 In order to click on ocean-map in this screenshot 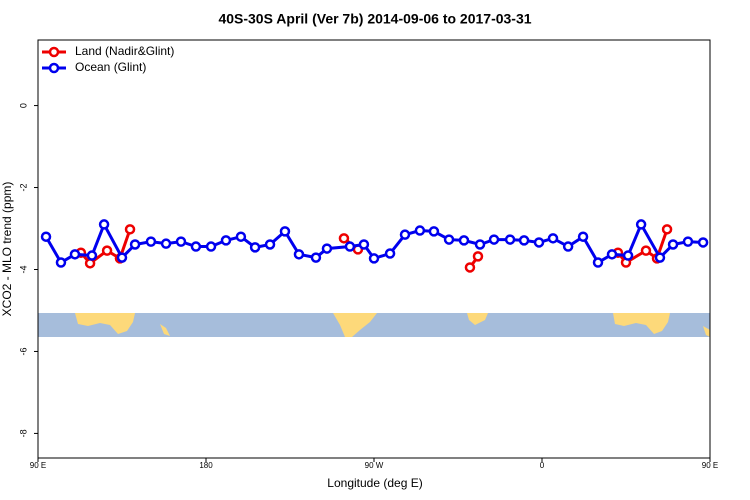, I will do `click(374, 325)`.